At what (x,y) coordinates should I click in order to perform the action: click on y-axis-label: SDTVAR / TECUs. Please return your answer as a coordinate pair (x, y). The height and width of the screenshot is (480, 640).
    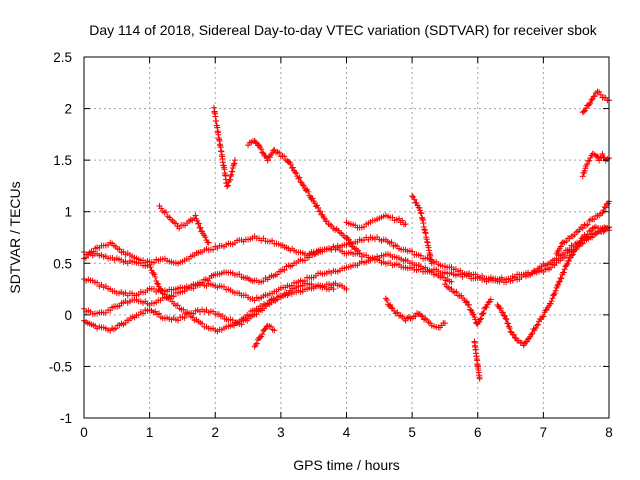
    Looking at the image, I should click on (15, 237).